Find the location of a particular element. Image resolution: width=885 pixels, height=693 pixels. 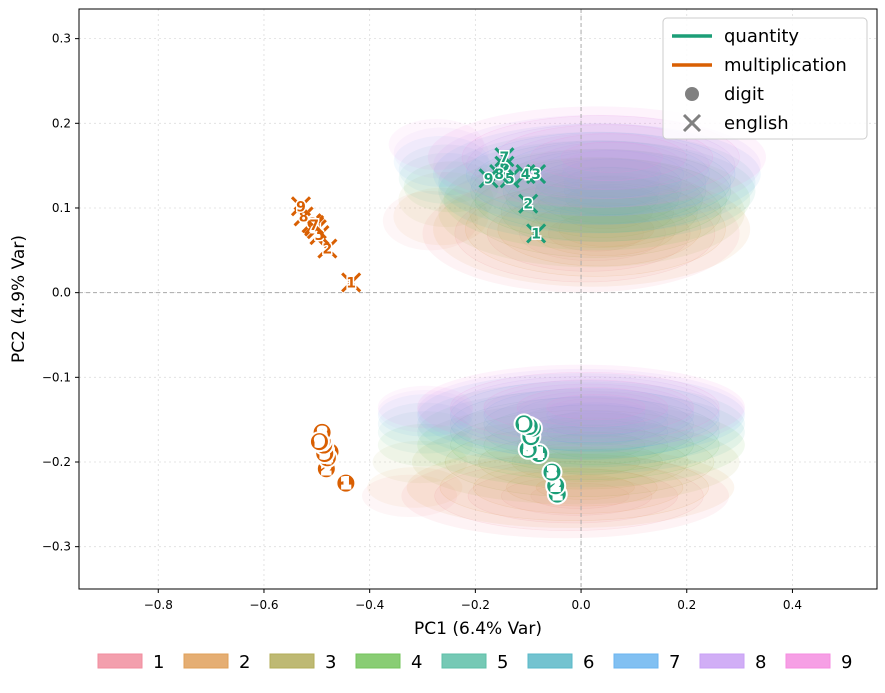

density-cluster-lower is located at coordinates (553, 451).